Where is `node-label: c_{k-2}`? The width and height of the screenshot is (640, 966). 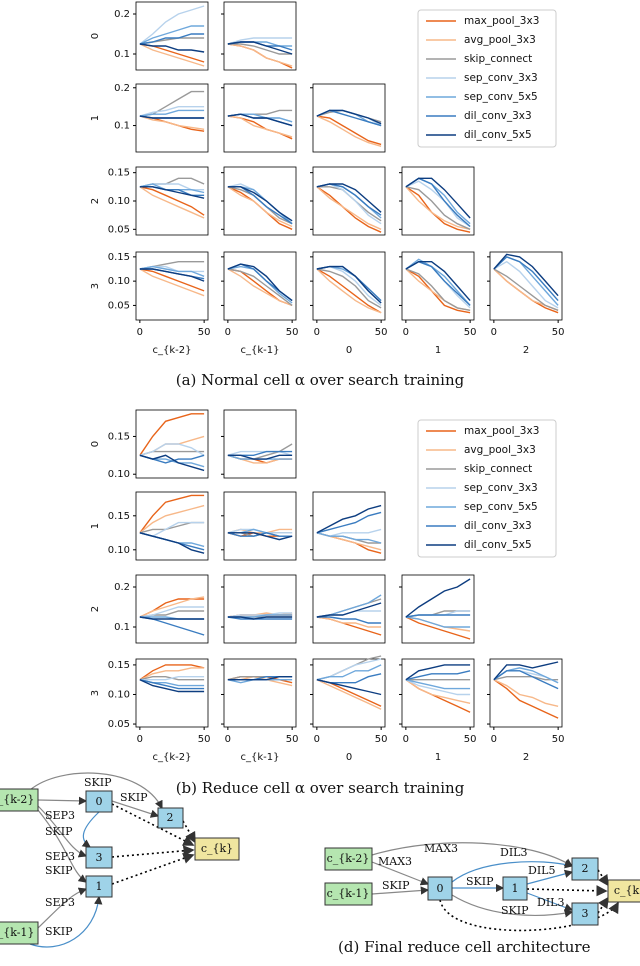
node-label: c_{k-2} is located at coordinates (348, 858).